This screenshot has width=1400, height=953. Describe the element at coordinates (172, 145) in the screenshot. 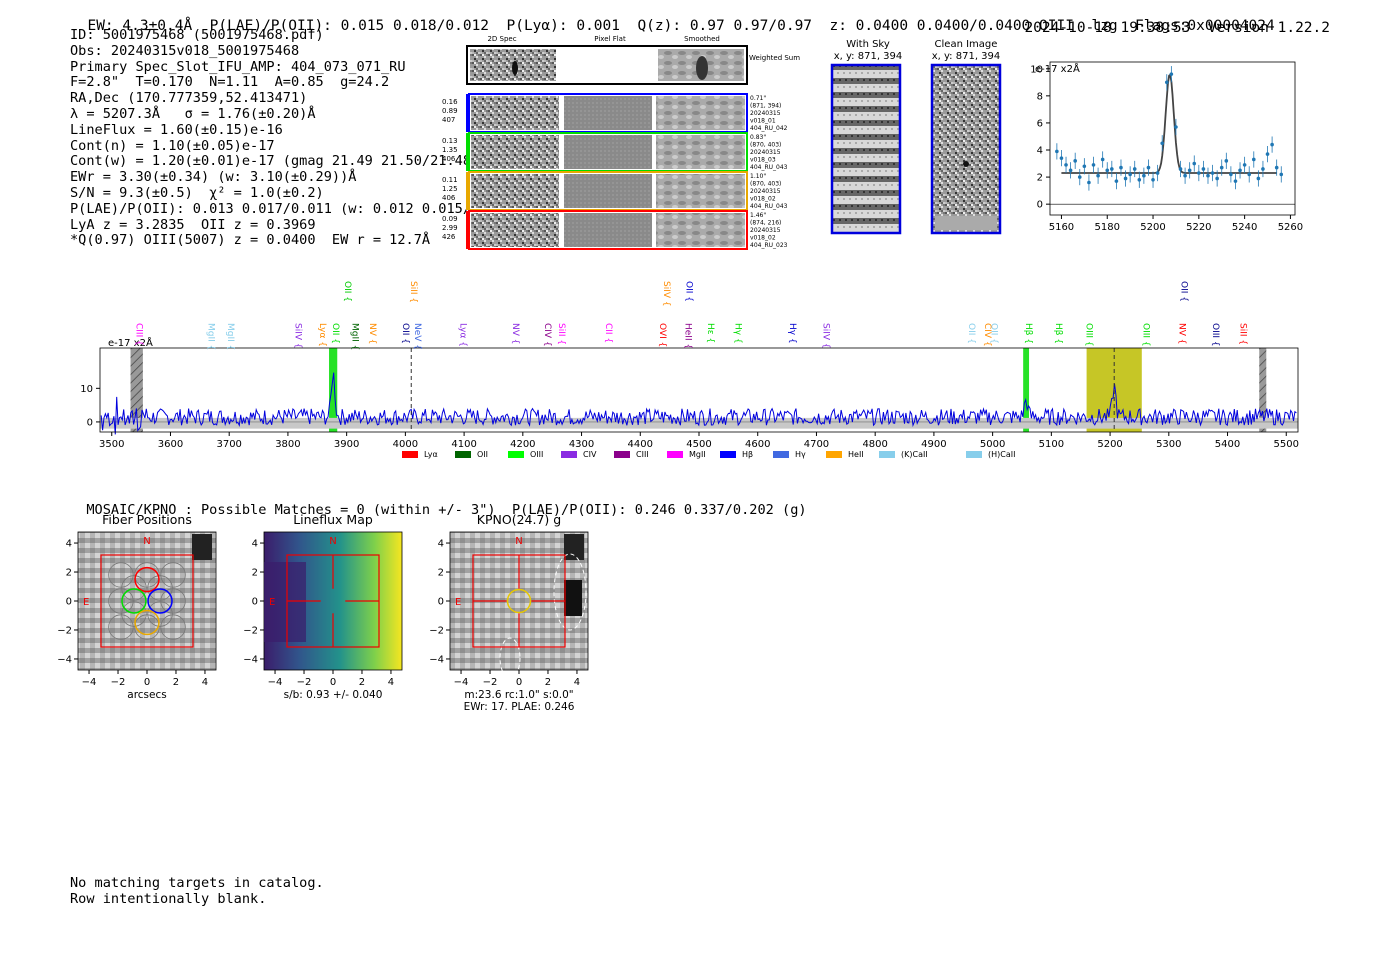

I see `info-line: Cont(n) = 1.10(±0.05)e-17` at that location.